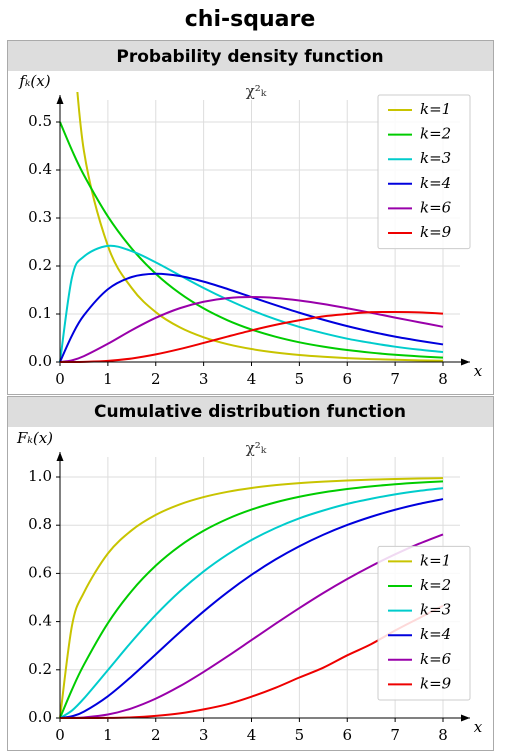 The image size is (518, 752). What do you see at coordinates (40, 217) in the screenshot?
I see `y-tick-label: 0.3` at bounding box center [40, 217].